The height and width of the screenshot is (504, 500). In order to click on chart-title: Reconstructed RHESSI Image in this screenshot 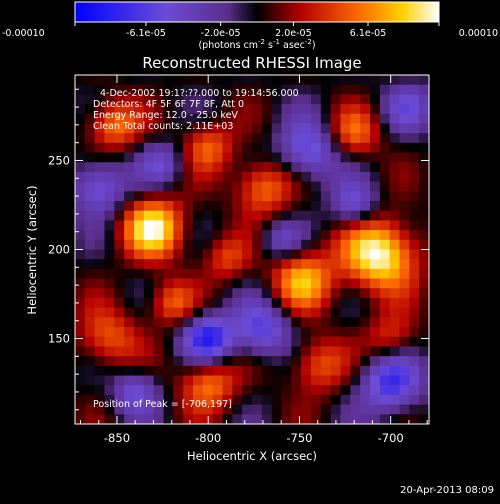, I will do `click(251, 63)`.